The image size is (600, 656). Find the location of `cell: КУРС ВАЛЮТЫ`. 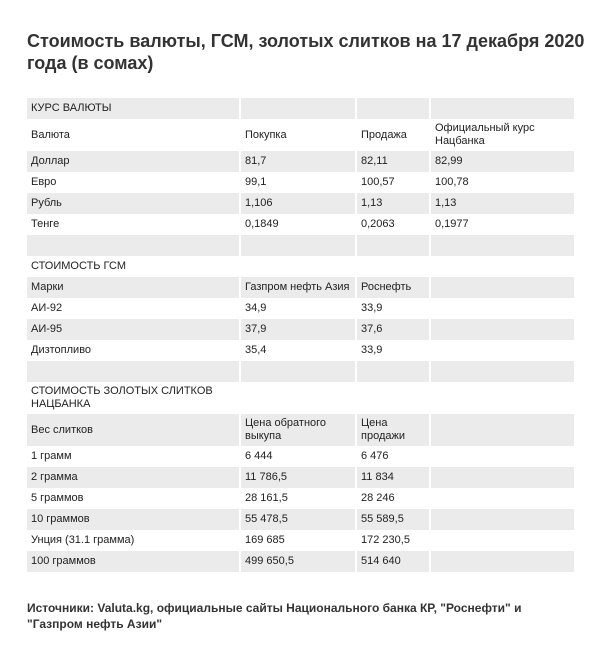

cell: КУРС ВАЛЮТЫ is located at coordinates (133, 108).